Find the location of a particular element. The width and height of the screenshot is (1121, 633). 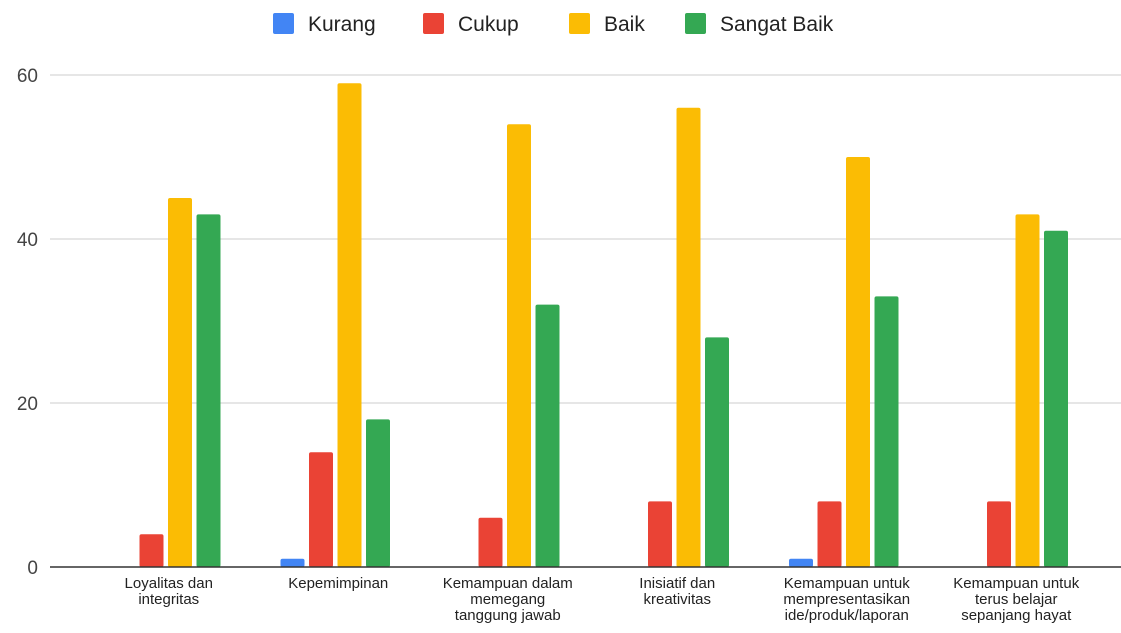

legend: Kurang Cukup Baik Sangat Baik is located at coordinates (553, 24).